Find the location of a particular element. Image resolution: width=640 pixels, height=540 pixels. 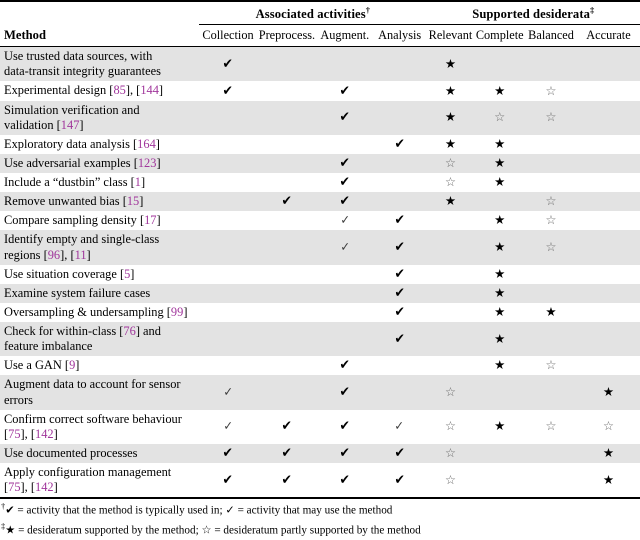

mark-cell-accurate: ★ is located at coordinates (608, 392).